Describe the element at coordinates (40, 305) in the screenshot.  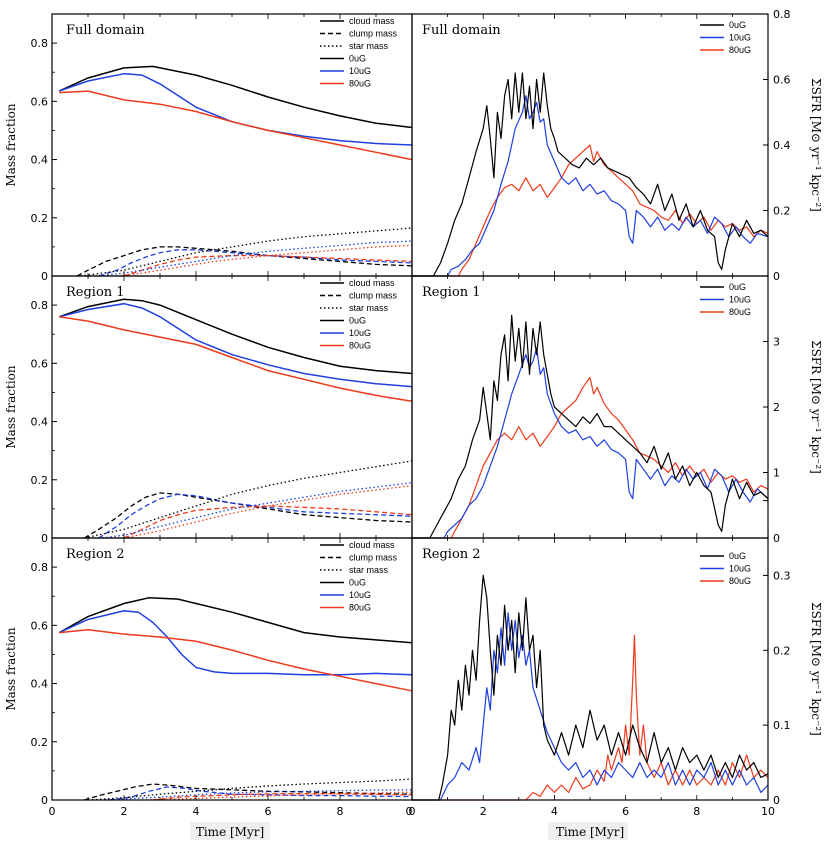
I see `region-1-mass-ytick-label: 0.8` at that location.